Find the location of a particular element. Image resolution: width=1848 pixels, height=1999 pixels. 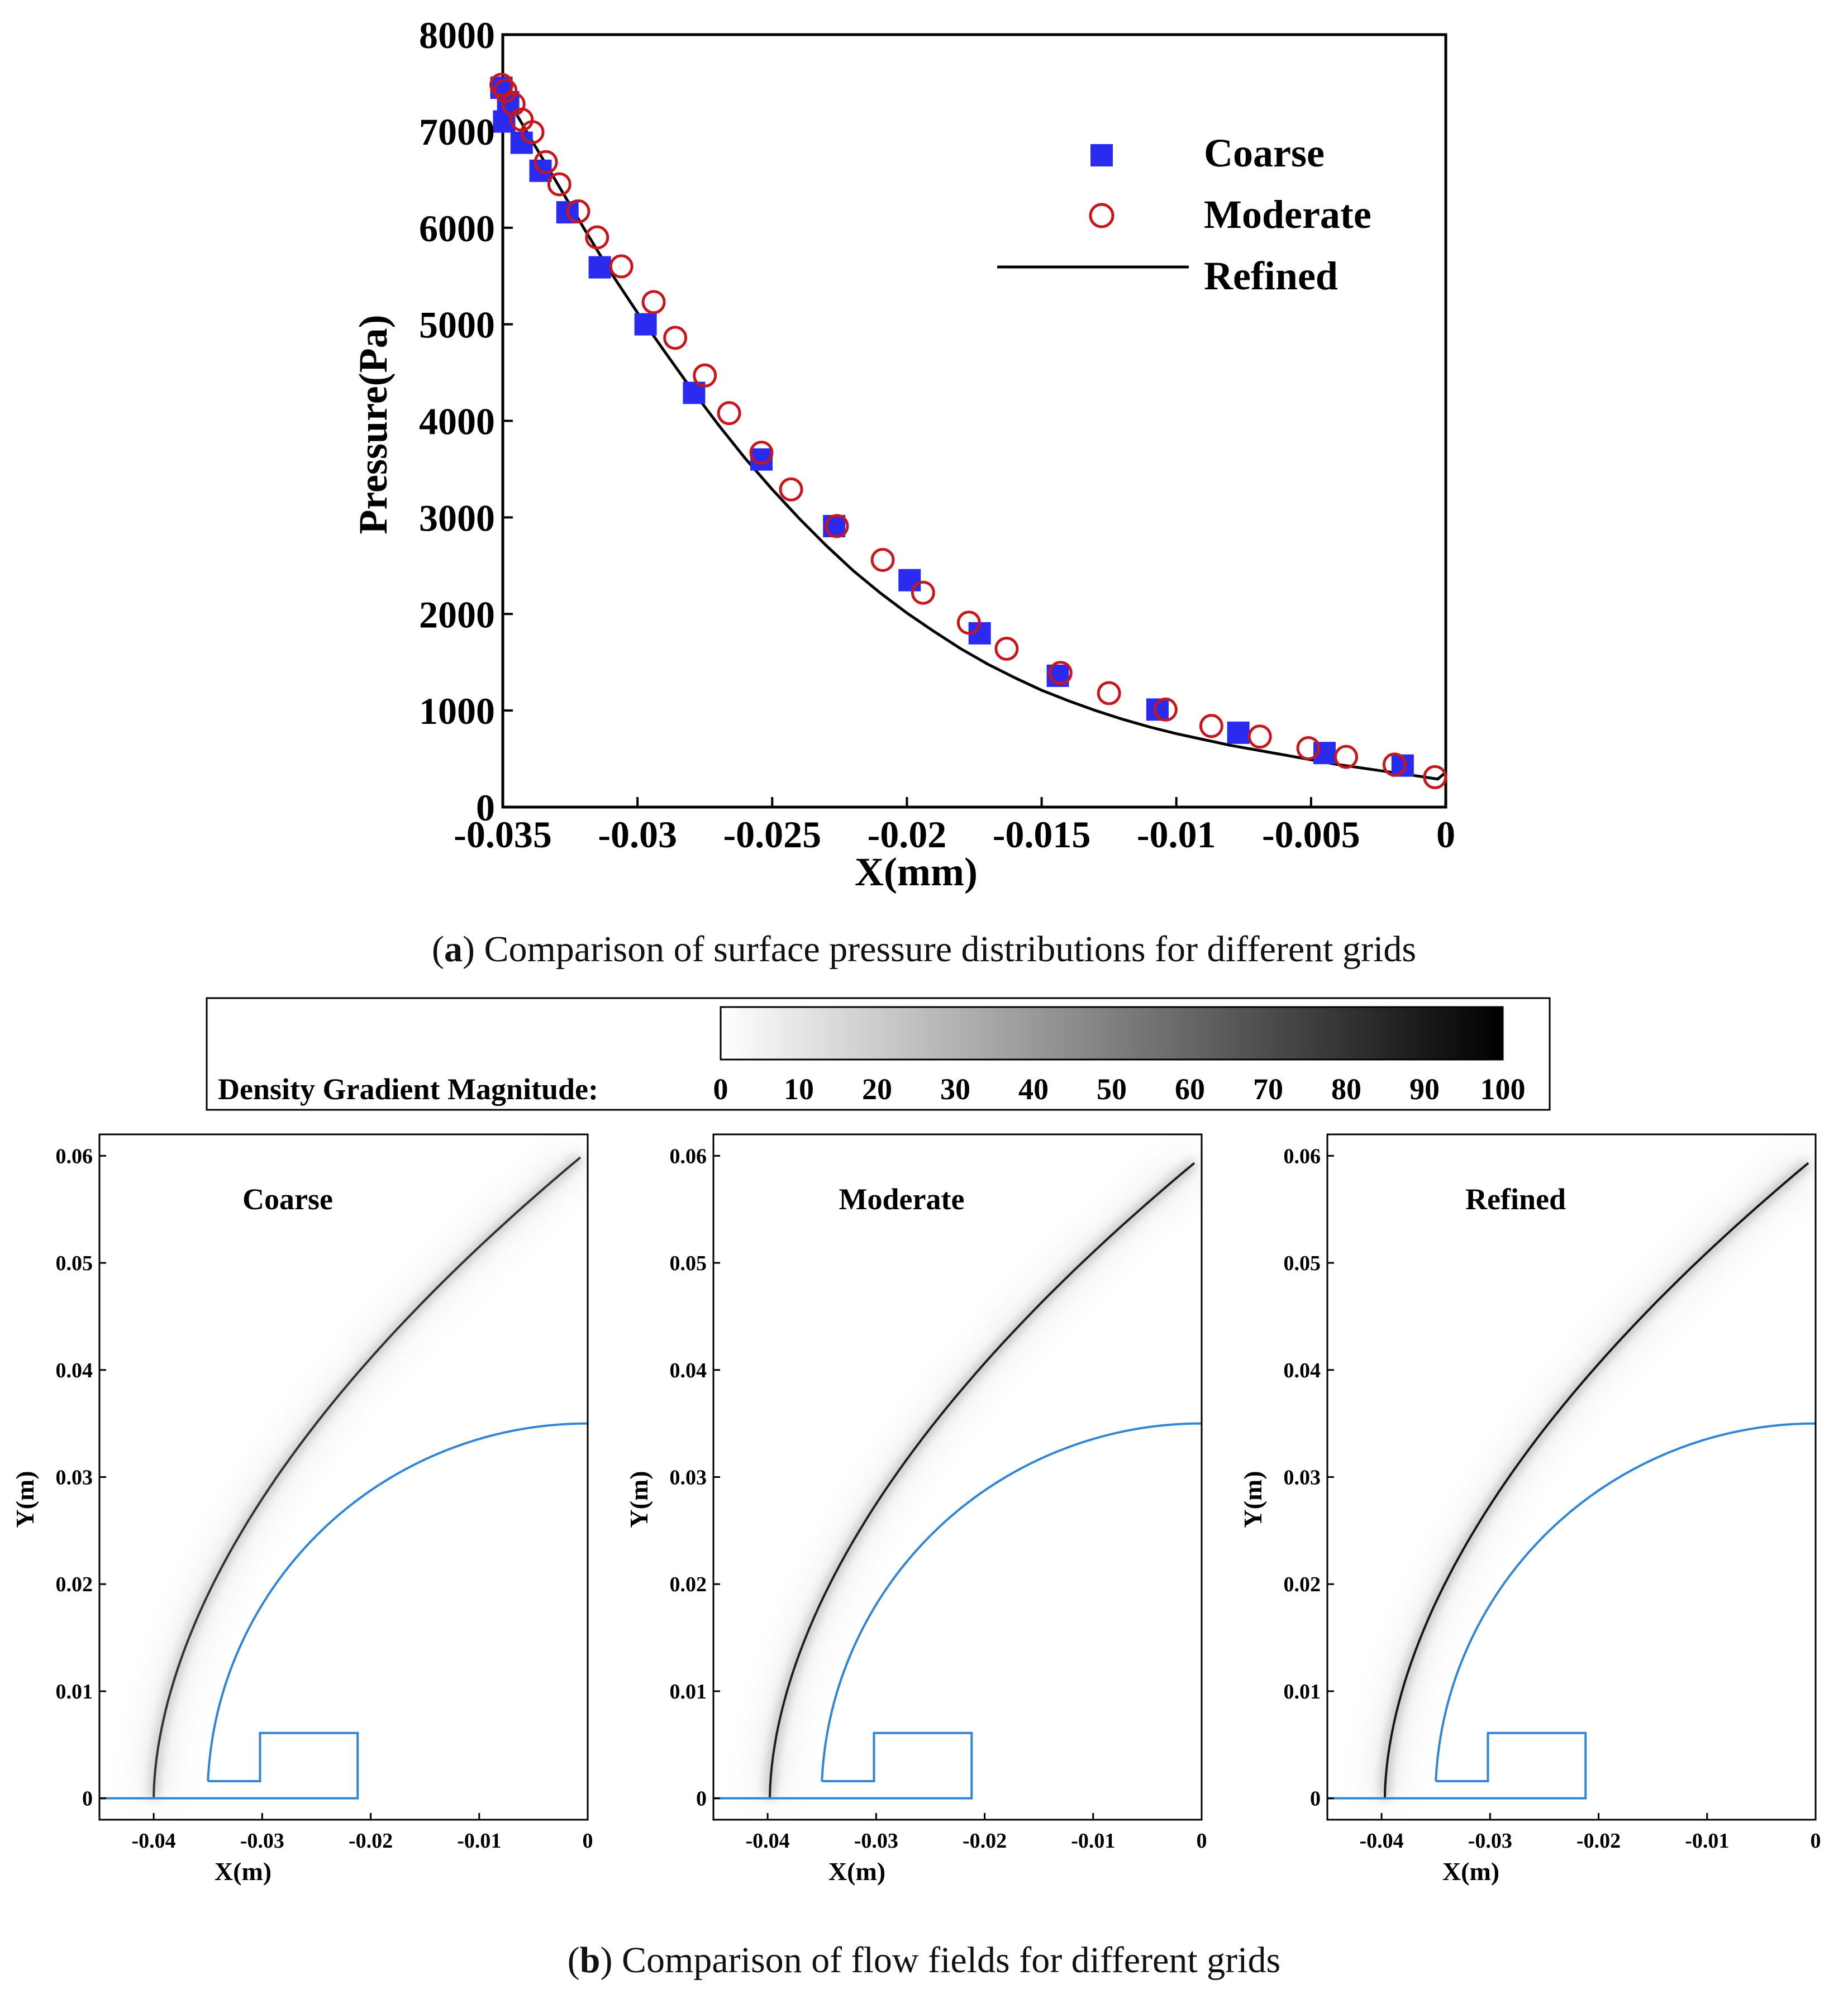

colorbar-label: Density Gradient Magnitude: is located at coordinates (408, 1089).